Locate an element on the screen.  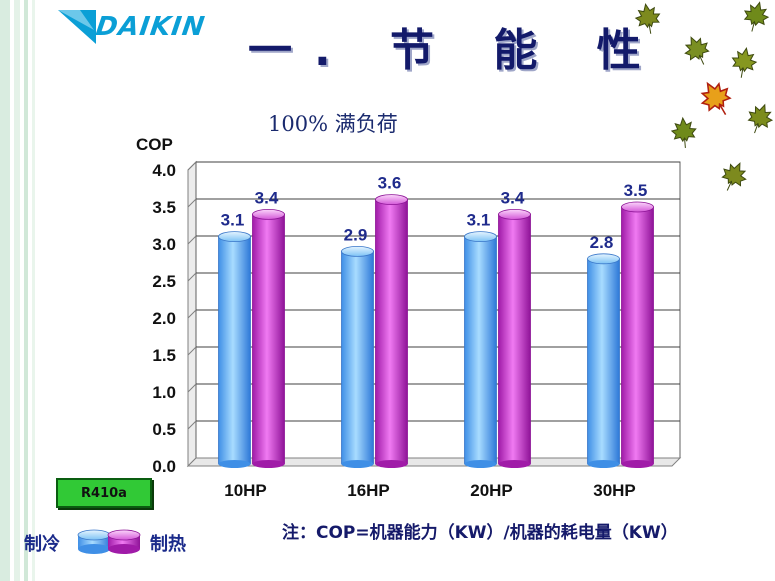
y-tick-label: 3.5 is located at coordinates (164, 207).